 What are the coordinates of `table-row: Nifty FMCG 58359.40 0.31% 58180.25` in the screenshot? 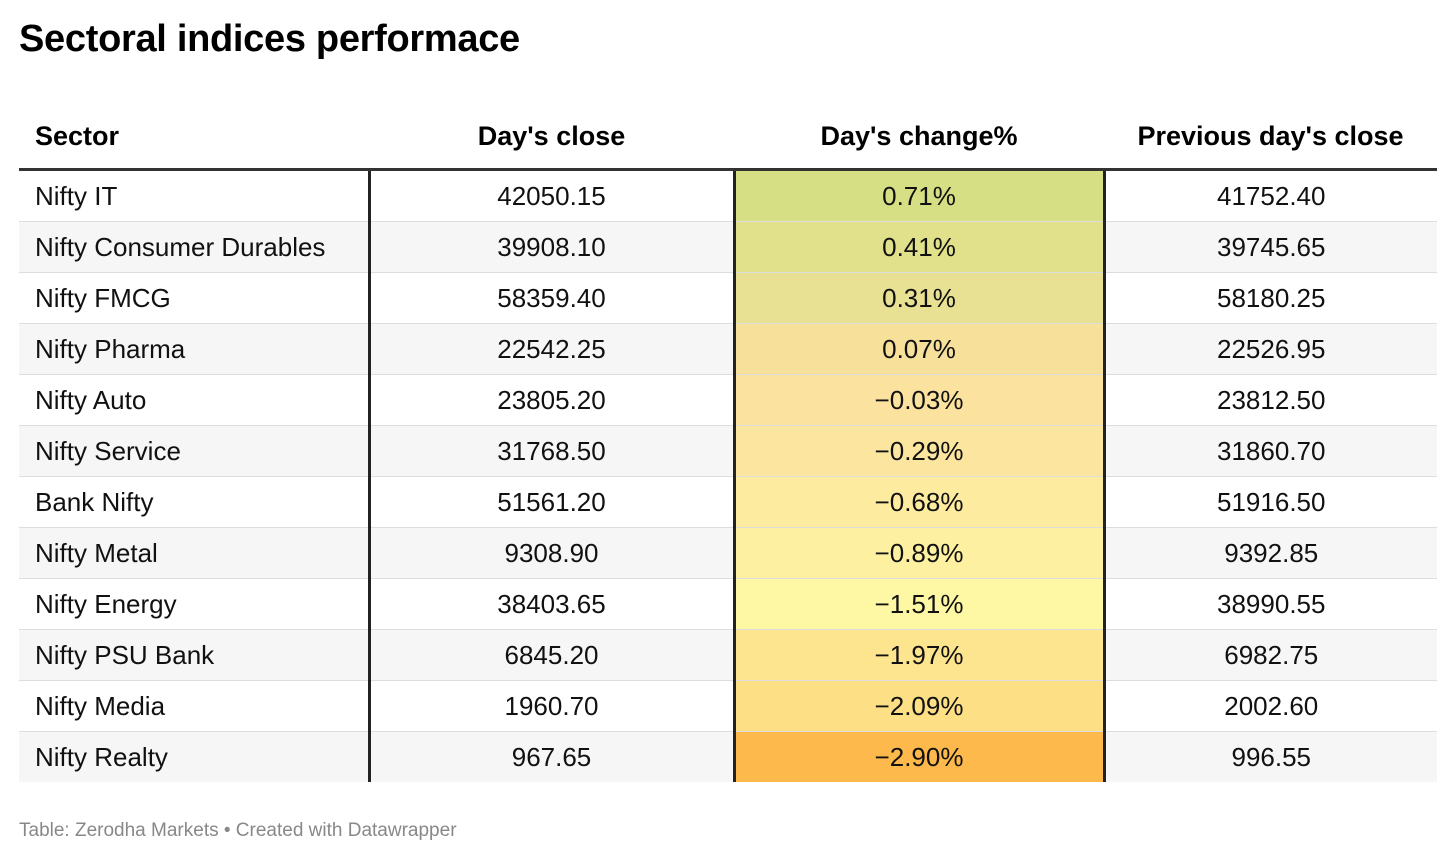 It's located at (728, 298).